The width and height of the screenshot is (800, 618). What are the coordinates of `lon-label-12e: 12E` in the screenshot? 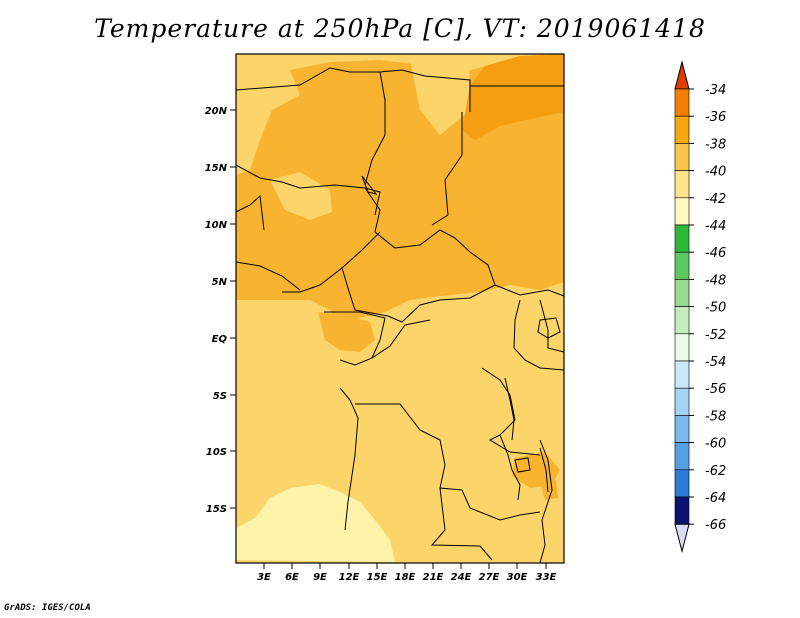 It's located at (349, 577).